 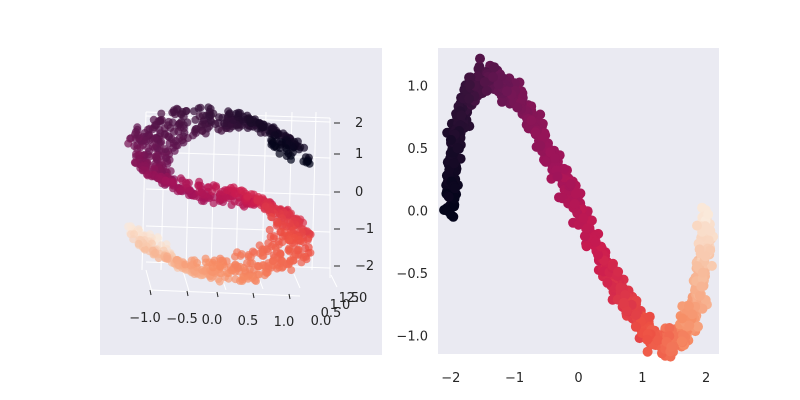 What do you see at coordinates (212, 320) in the screenshot?
I see `tick-label-3d-x: 0.0` at bounding box center [212, 320].